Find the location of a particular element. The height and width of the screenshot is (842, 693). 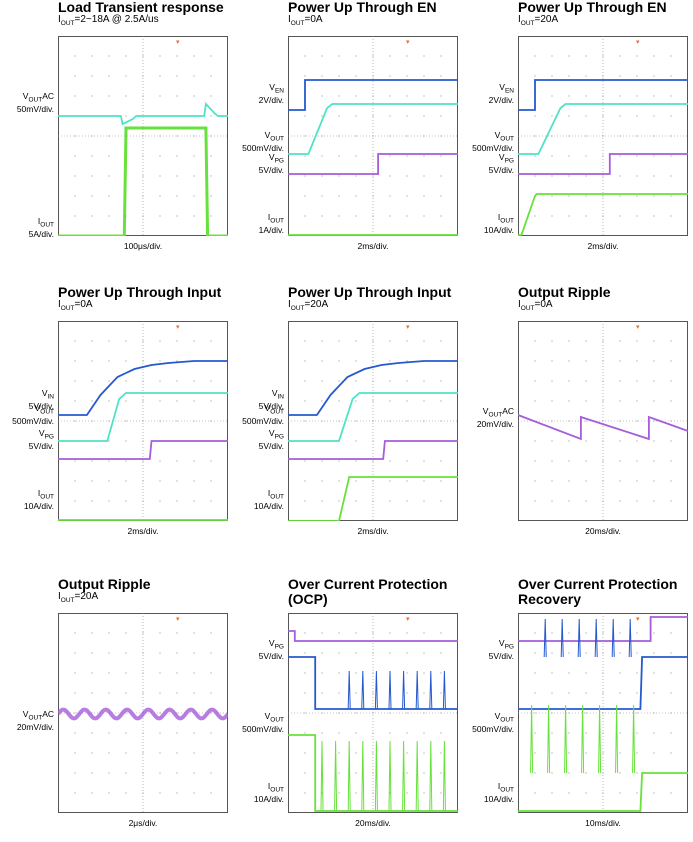

panel-title-line: Output Ripple is located at coordinates (564, 292).